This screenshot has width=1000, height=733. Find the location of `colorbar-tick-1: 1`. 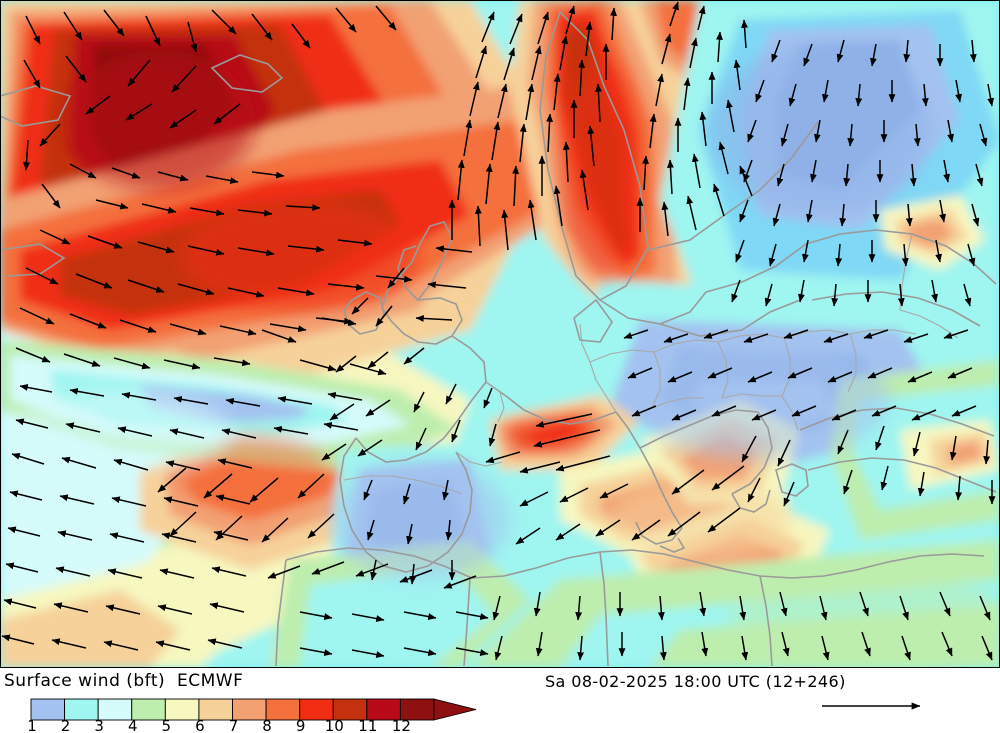

colorbar-tick-1: 1 is located at coordinates (32, 724).